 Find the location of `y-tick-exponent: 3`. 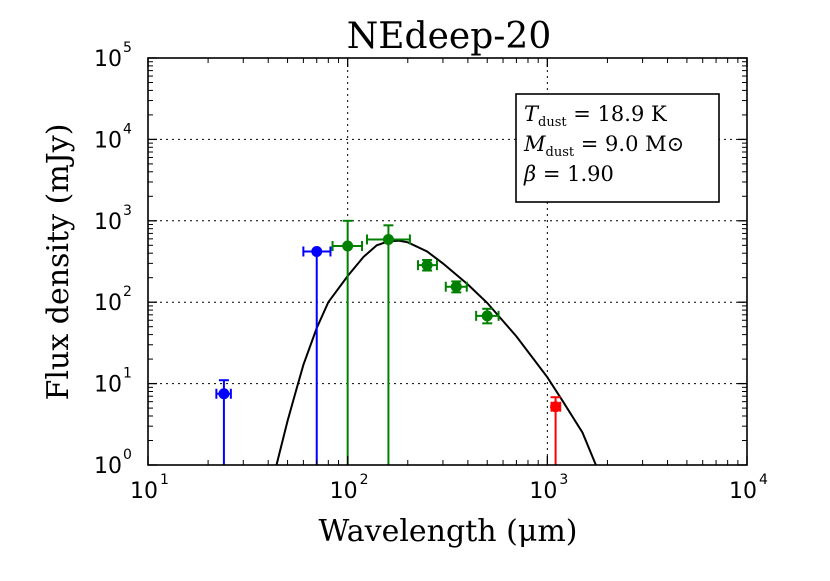

y-tick-exponent: 3 is located at coordinates (127, 211).